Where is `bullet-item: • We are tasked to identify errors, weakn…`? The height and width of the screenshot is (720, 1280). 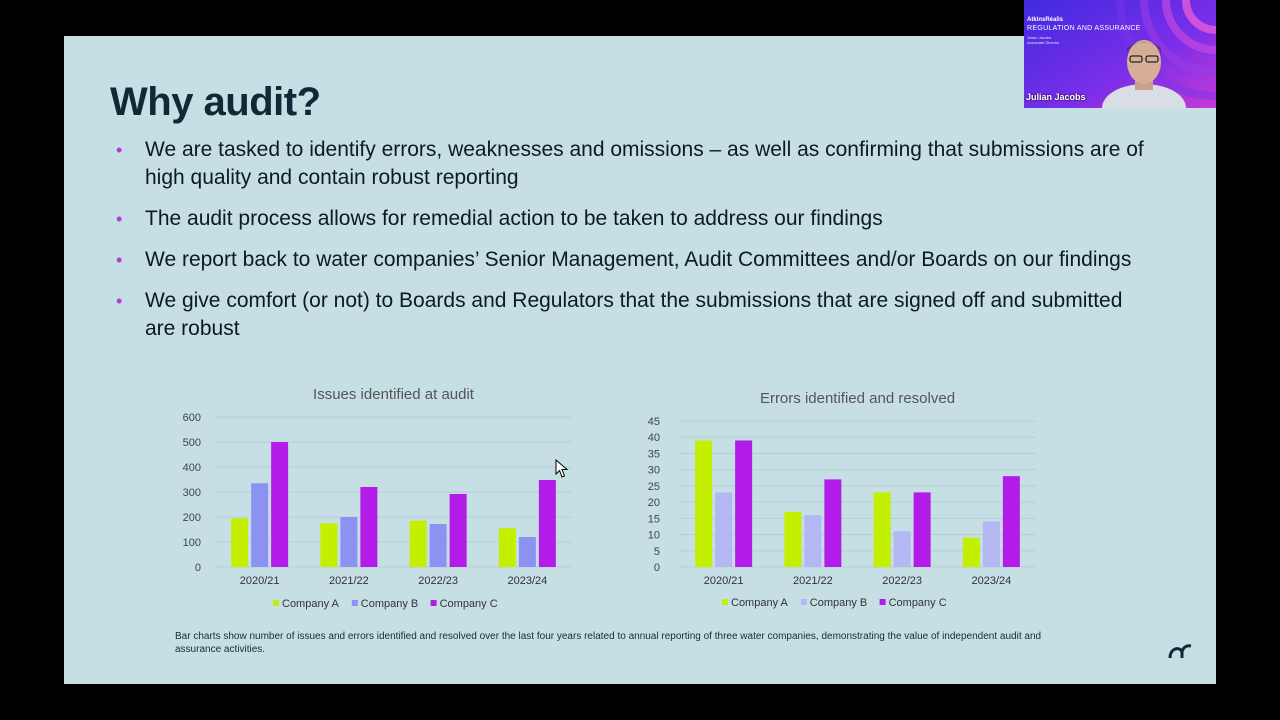 bullet-item: • We are tasked to identify errors, weakn… is located at coordinates (634, 164).